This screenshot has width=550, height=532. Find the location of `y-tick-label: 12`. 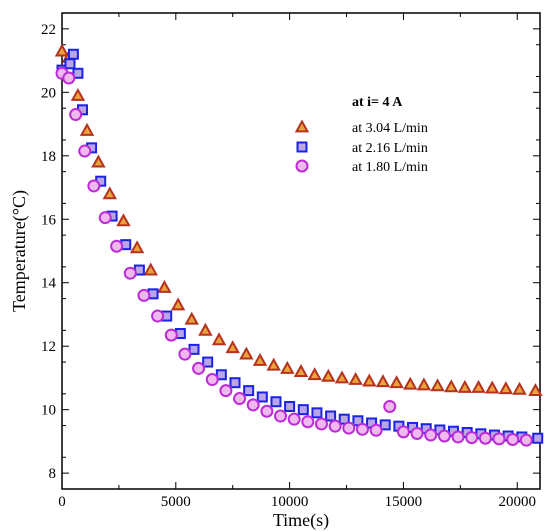

y-tick-label: 12 is located at coordinates (48, 347).